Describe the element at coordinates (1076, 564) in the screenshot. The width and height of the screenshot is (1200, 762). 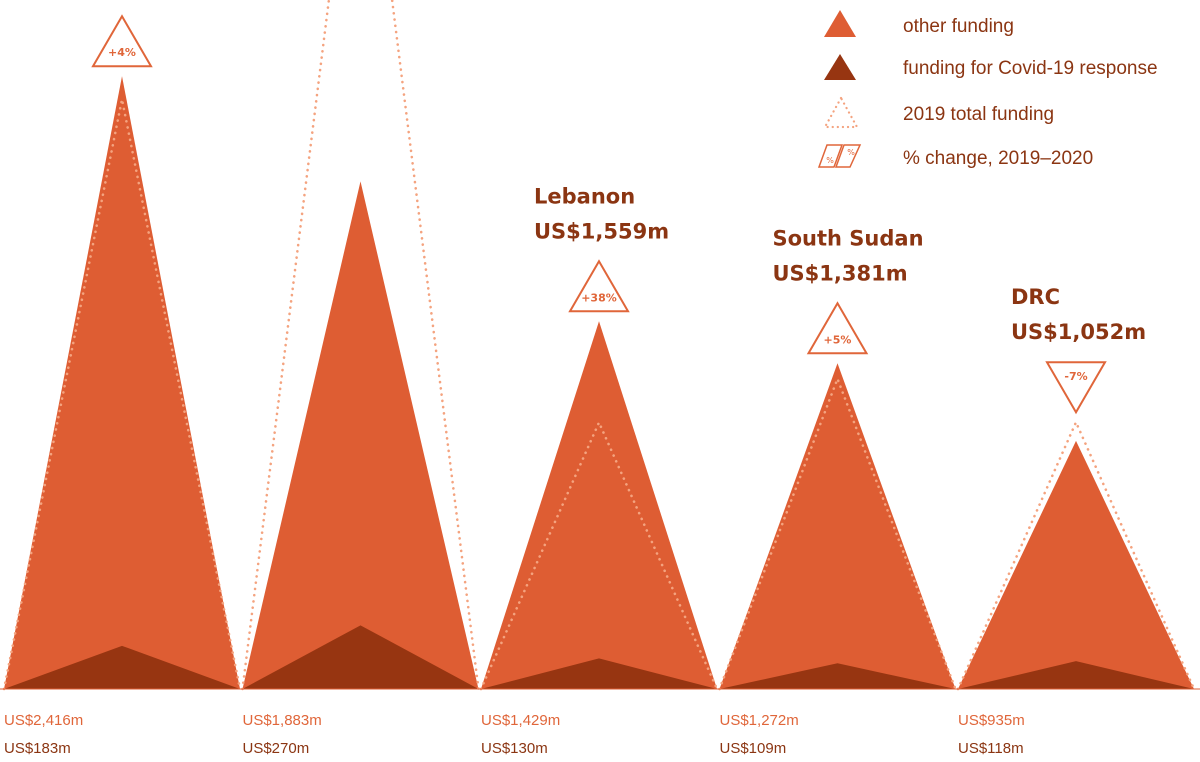
I see `drc-total-peak` at that location.